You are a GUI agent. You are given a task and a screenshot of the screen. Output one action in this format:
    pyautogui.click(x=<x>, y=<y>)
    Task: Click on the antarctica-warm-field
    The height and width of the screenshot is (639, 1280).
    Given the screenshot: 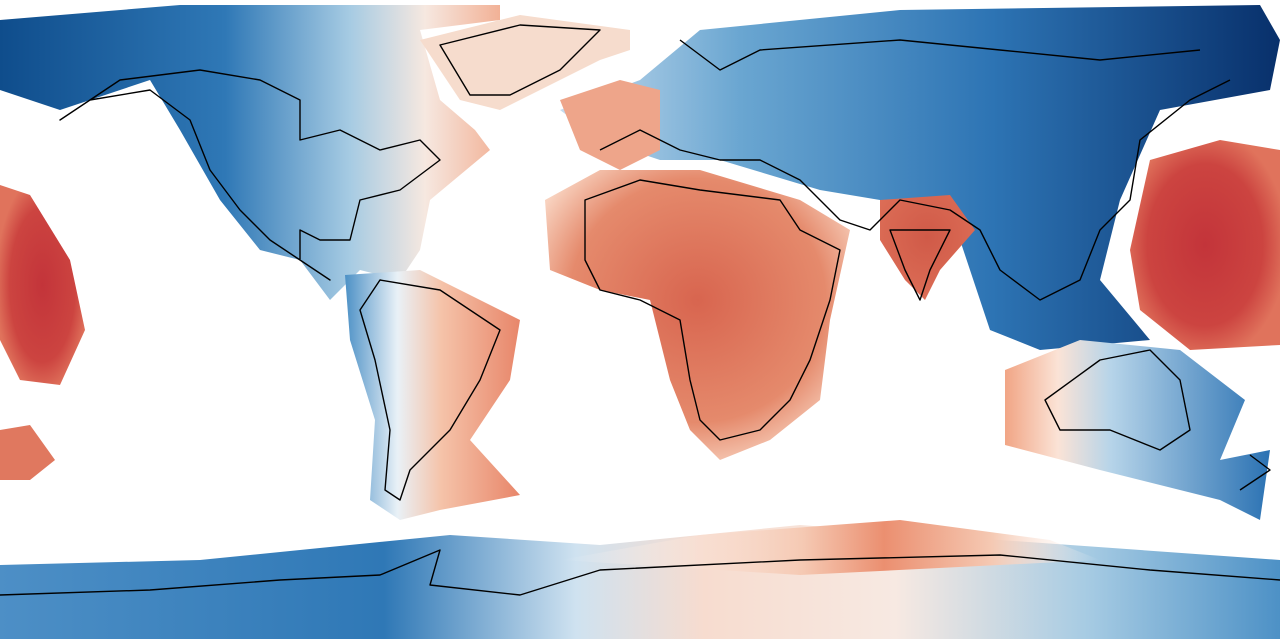 What is the action you would take?
    pyautogui.click(x=830, y=547)
    